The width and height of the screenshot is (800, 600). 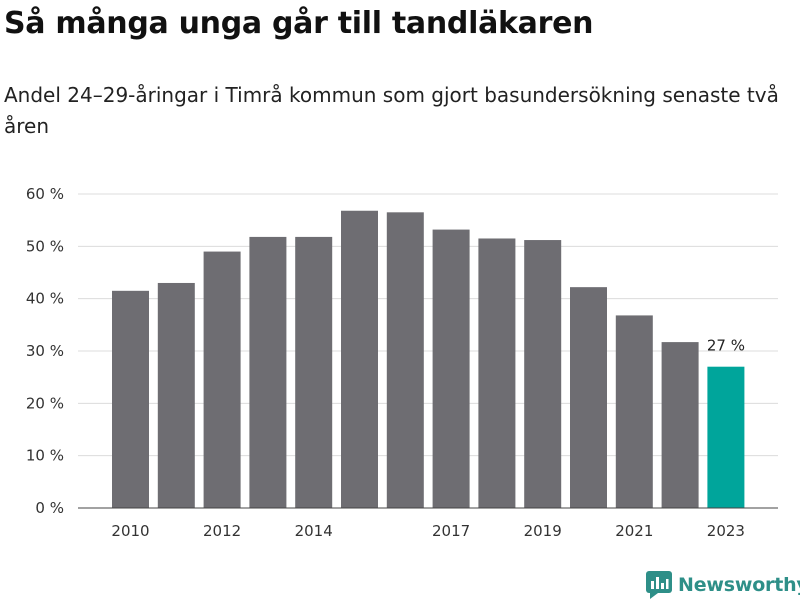 I want to click on bar-2017, so click(x=451, y=368).